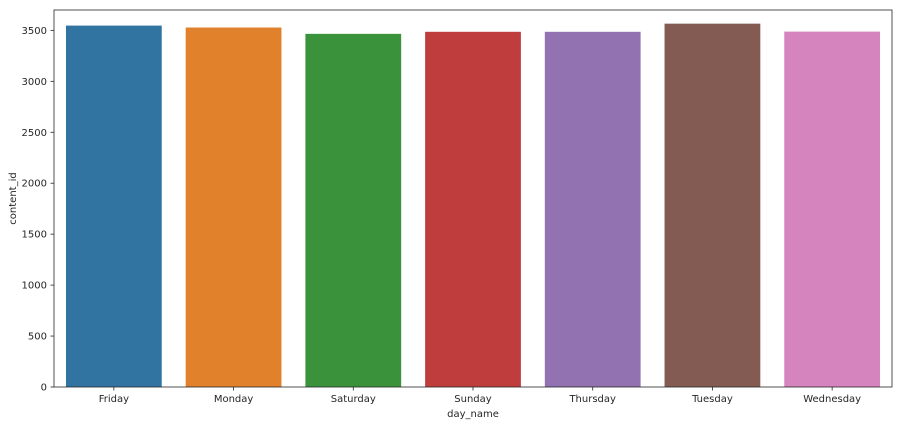 Image resolution: width=898 pixels, height=426 pixels. What do you see at coordinates (353, 210) in the screenshot?
I see `bar-saturday` at bounding box center [353, 210].